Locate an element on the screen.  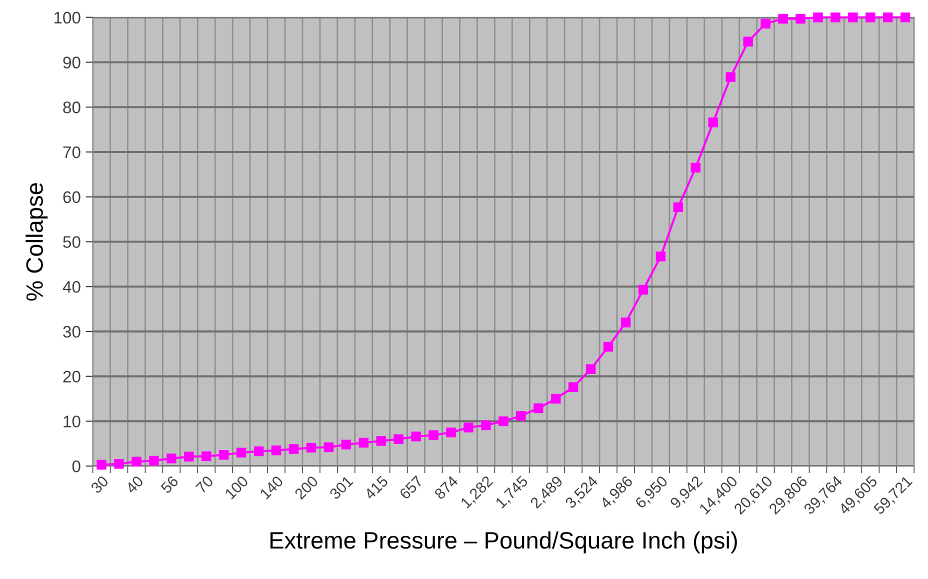
x-tick-label: 30 is located at coordinates (100, 484).